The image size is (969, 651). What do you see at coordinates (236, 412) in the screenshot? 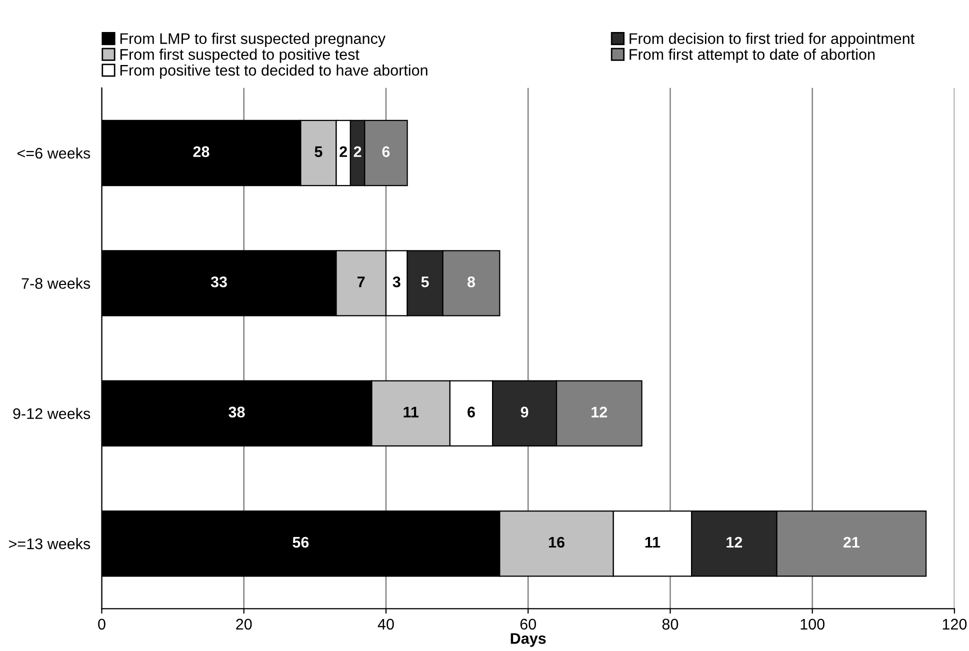
I see `data-label: 38` at bounding box center [236, 412].